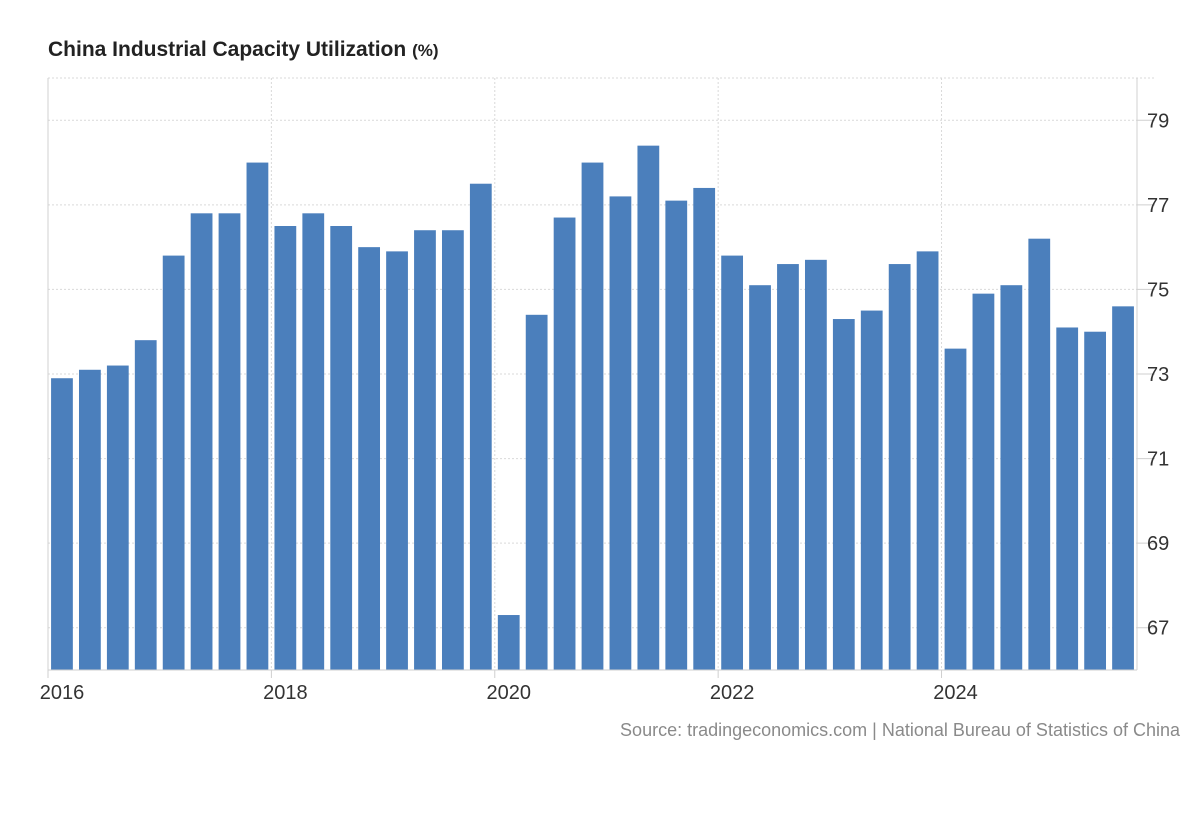  Describe the element at coordinates (509, 693) in the screenshot. I see `x-tick-label: 2020` at that location.